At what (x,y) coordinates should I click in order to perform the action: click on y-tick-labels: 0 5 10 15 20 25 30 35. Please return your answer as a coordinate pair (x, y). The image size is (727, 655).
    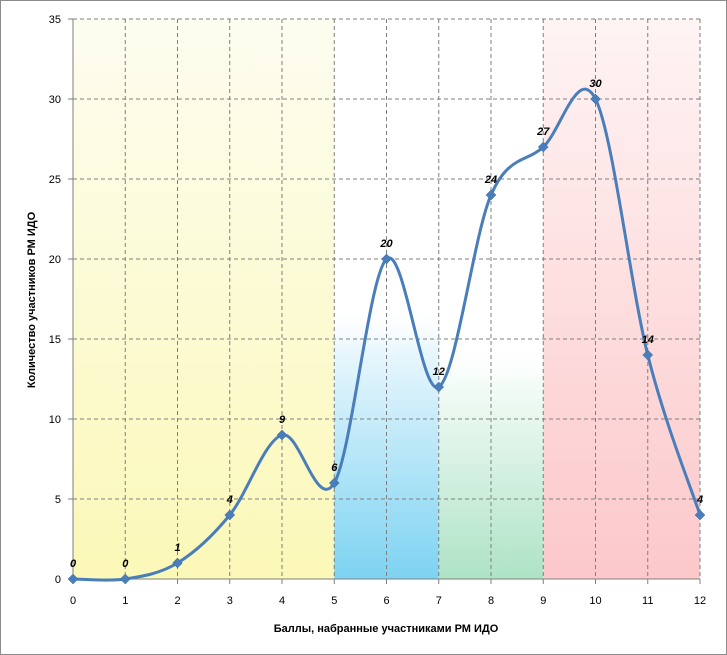
    Looking at the image, I should click on (55, 300).